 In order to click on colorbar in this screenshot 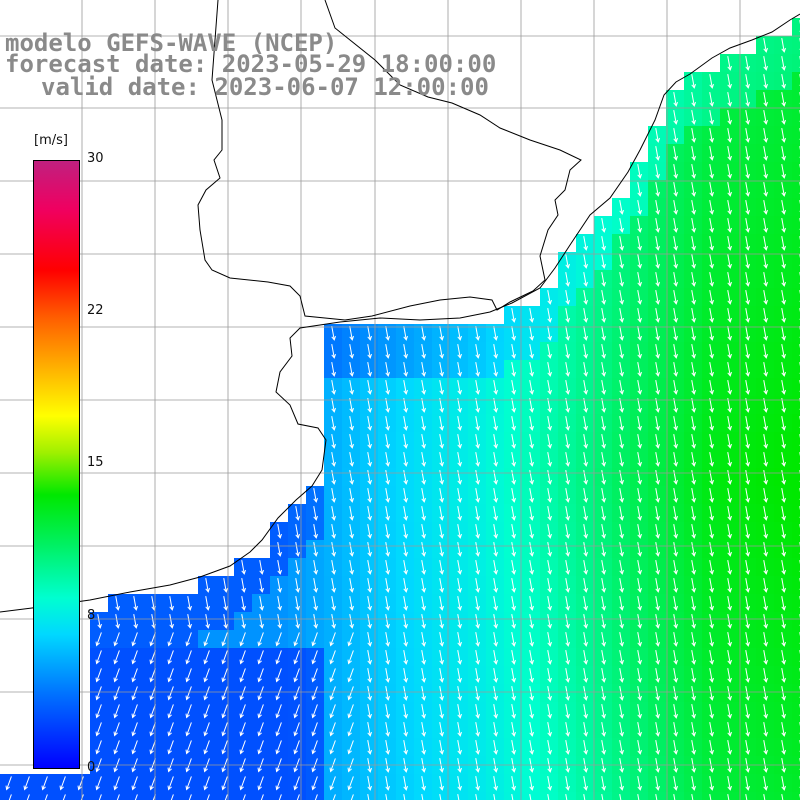, I will do `click(56, 464)`.